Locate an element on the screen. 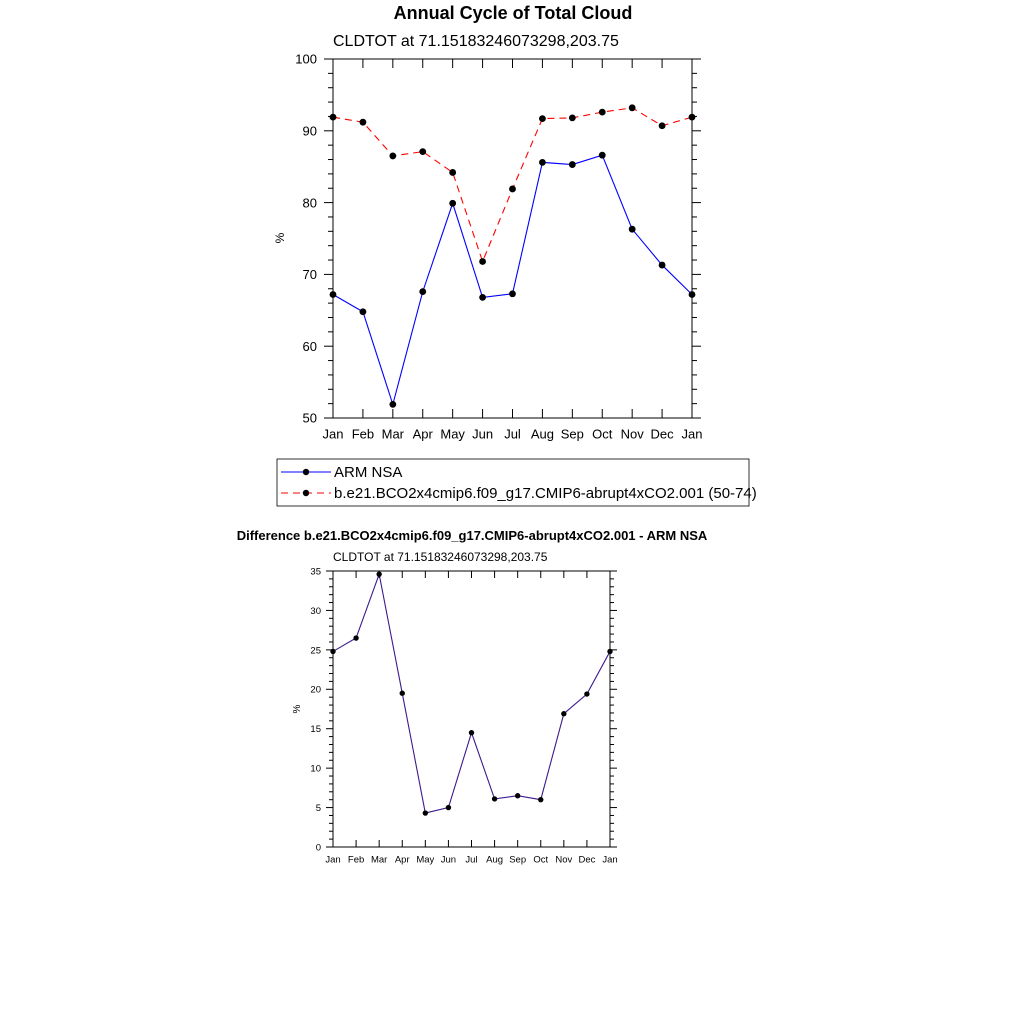 The width and height of the screenshot is (1024, 1029). chart1-title: Annual Cycle of Total Cloud is located at coordinates (513, 13).